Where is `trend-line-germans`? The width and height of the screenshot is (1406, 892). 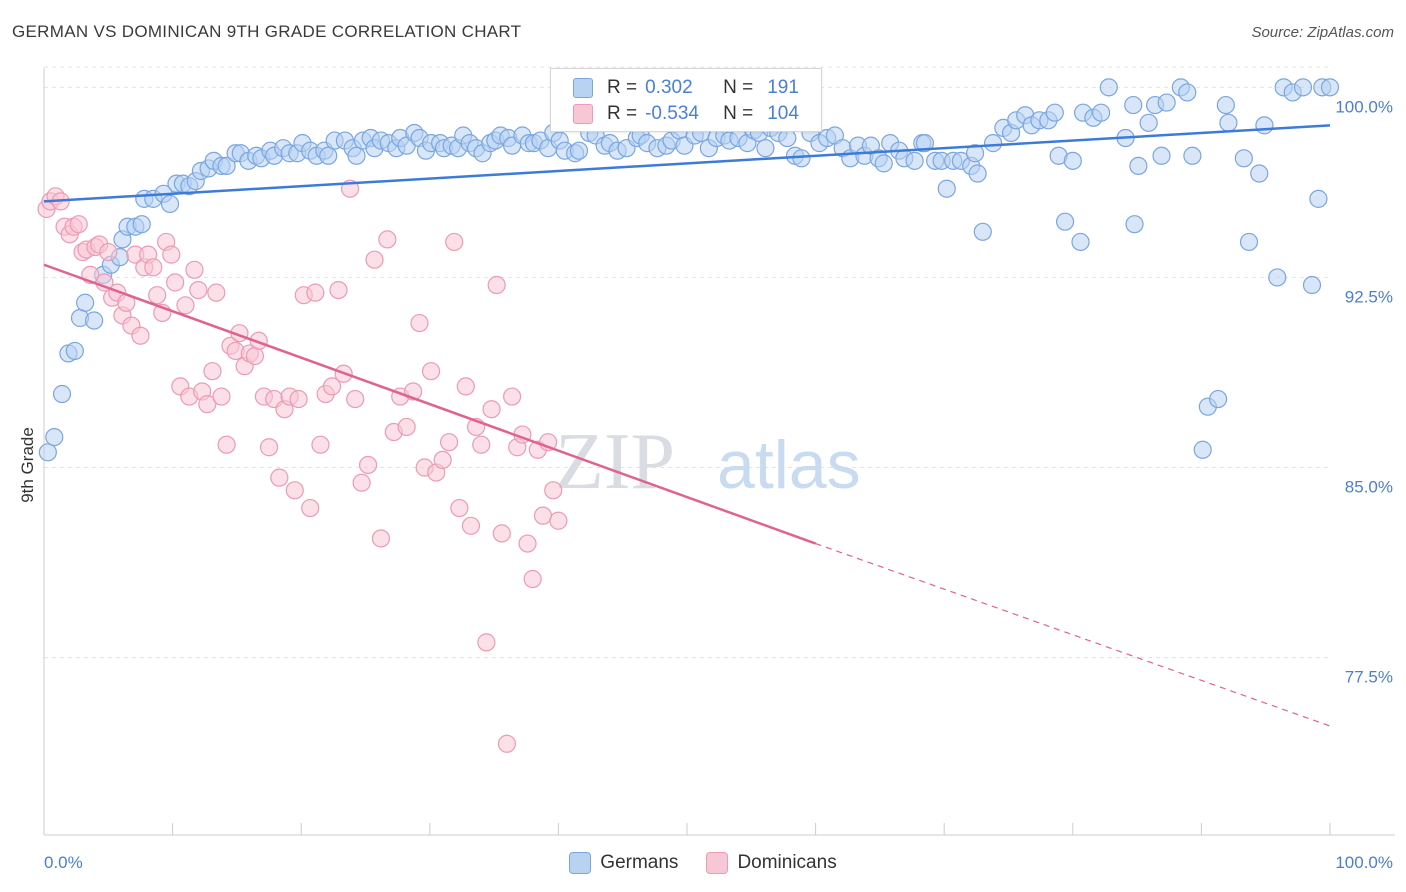
trend-line-germans is located at coordinates (687, 163).